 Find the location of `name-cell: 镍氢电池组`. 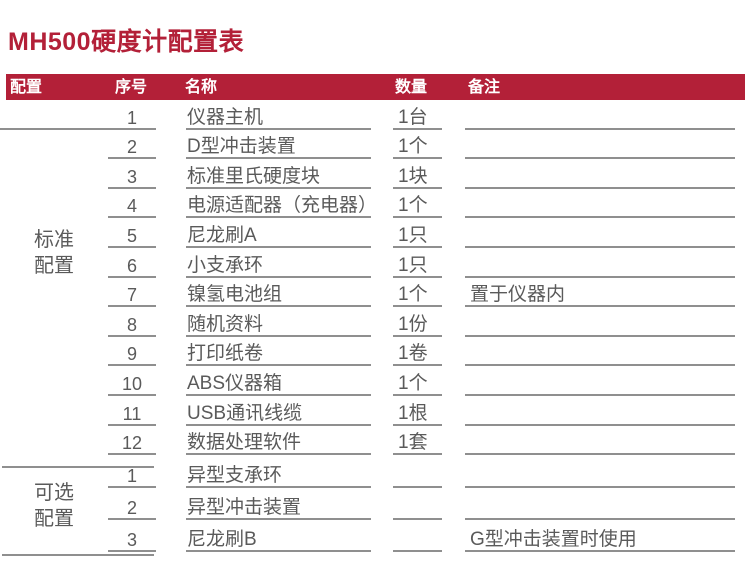

name-cell: 镍氢电池组 is located at coordinates (278, 293).